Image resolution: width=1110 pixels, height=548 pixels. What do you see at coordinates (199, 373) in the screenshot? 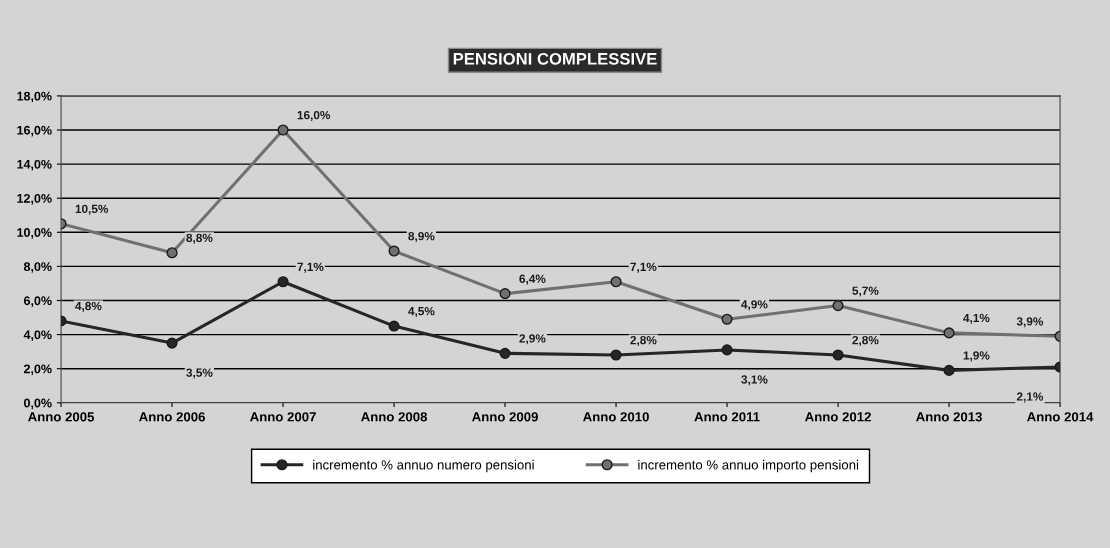
I see `data-label: 3,5%` at bounding box center [199, 373].